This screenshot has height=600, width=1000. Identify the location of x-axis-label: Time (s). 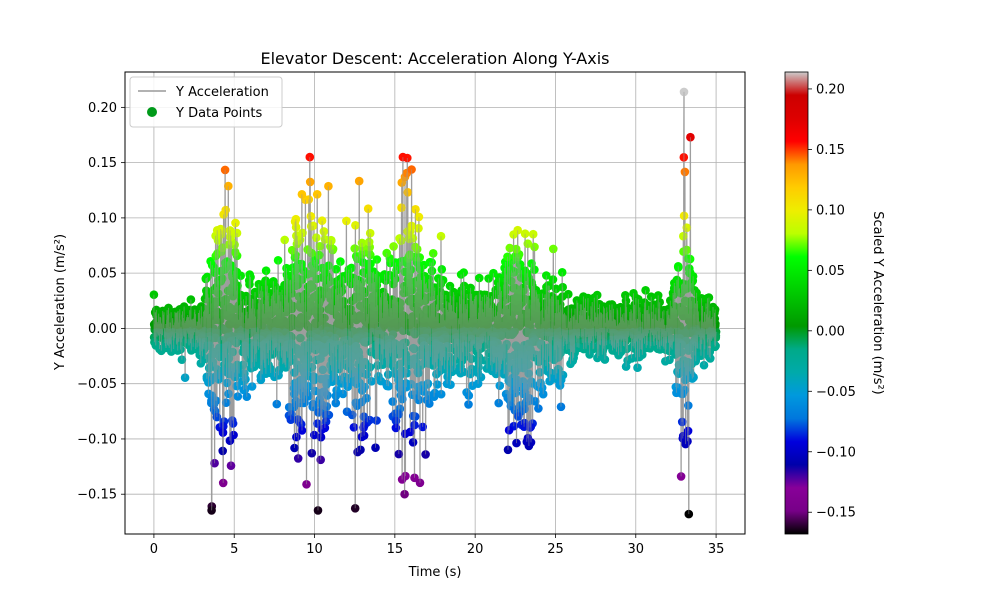
(435, 572).